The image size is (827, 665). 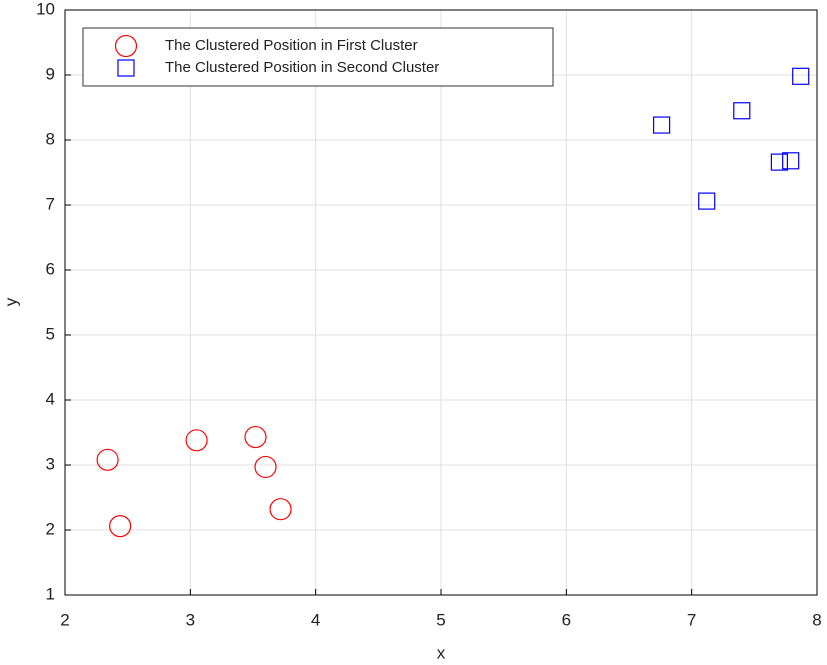 I want to click on x-tick-label: 5, so click(x=440, y=619).